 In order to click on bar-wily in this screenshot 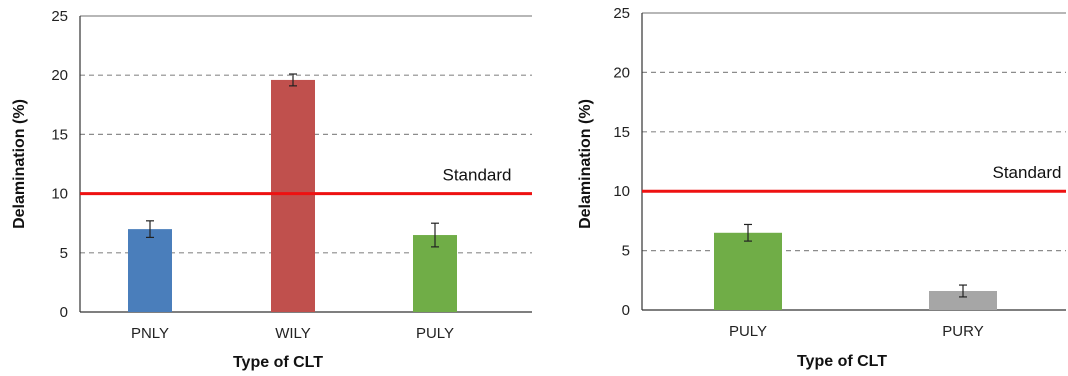, I will do `click(293, 195)`.